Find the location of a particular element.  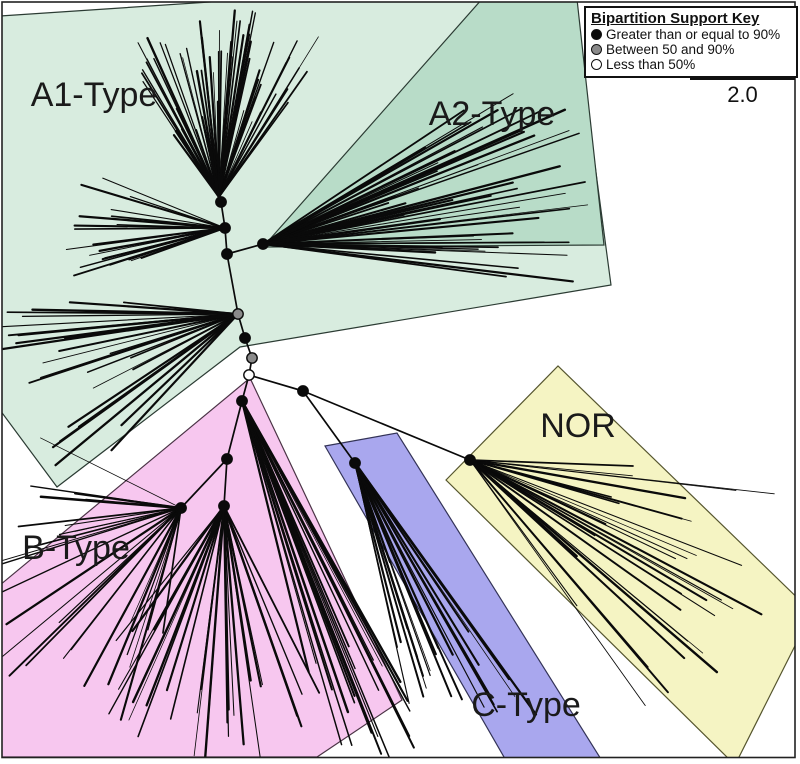

a1-top-fan is located at coordinates (228, 104).